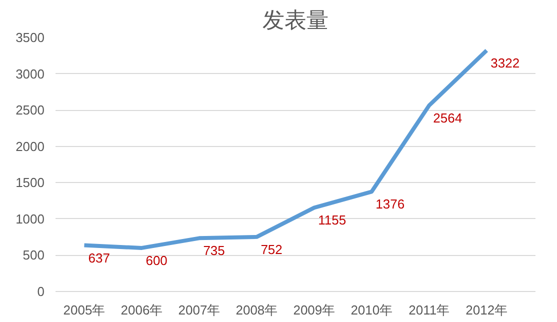 Image resolution: width=557 pixels, height=322 pixels. I want to click on y-tick-label: 3000, so click(30, 74).